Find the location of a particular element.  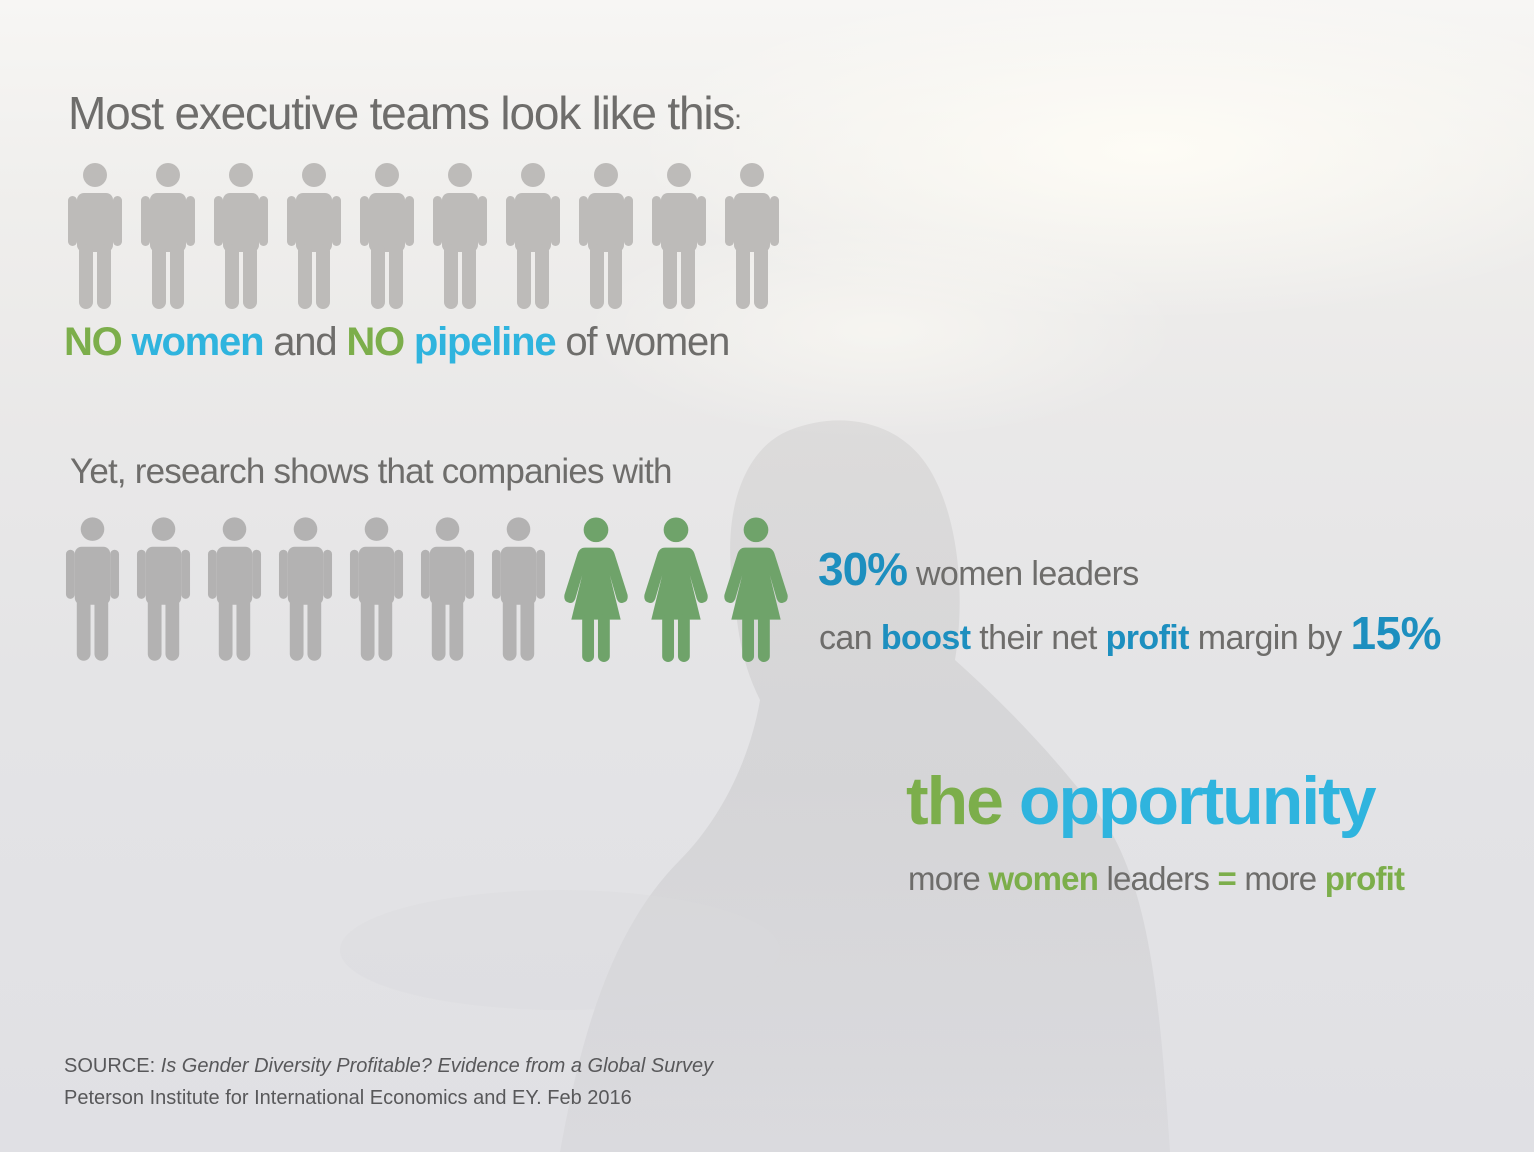

more-women-more-profit: more women leaders = more profit is located at coordinates (1156, 879).